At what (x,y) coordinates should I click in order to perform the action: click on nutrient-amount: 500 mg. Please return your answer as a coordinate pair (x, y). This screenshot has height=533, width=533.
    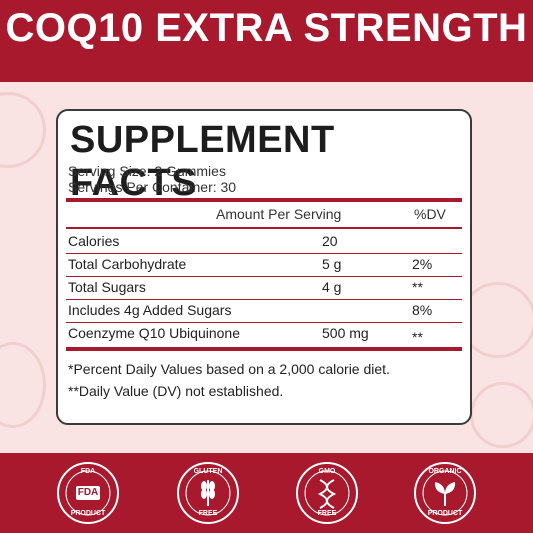
    Looking at the image, I should click on (345, 333).